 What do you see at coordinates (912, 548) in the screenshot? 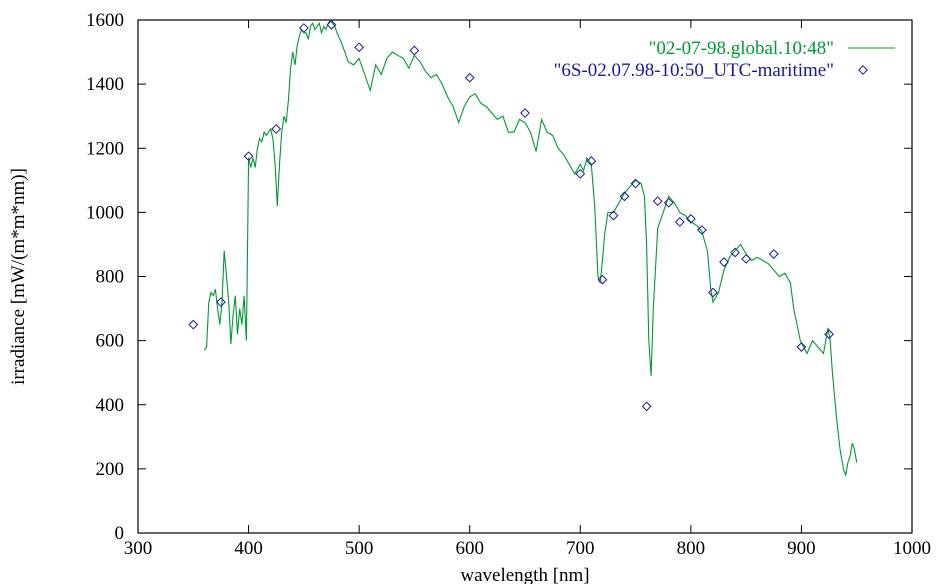
I see `x-tick-label: 1000` at bounding box center [912, 548].